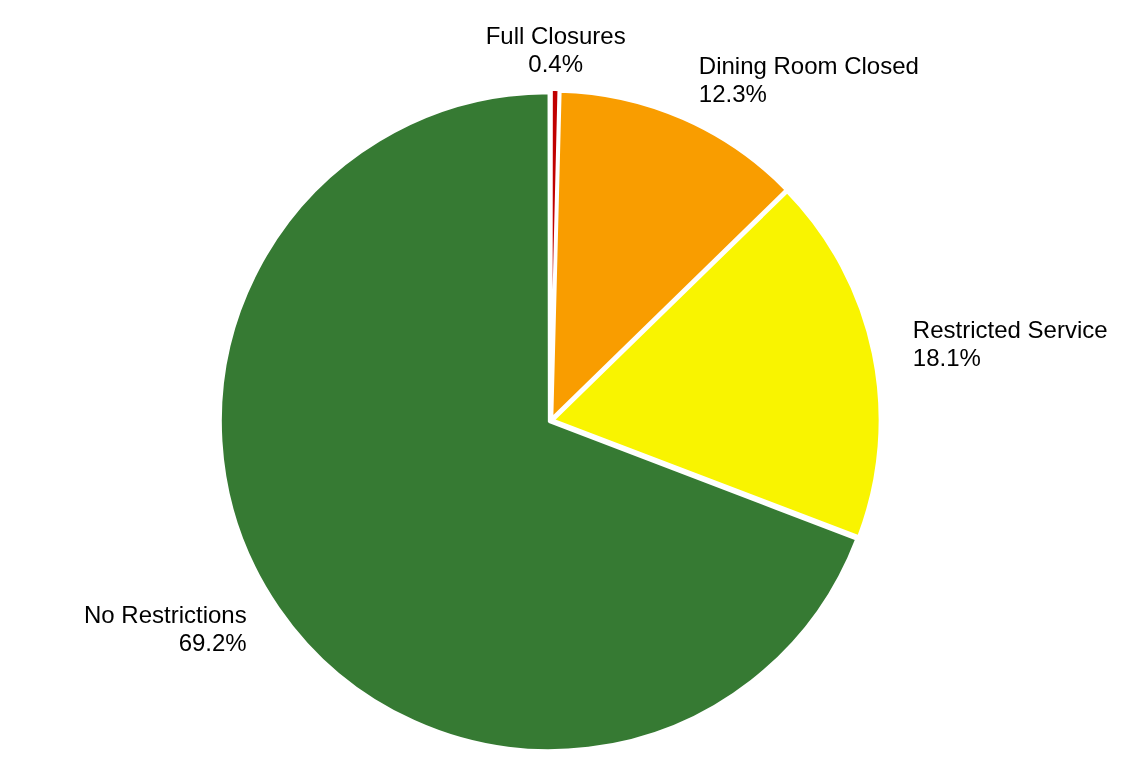  What do you see at coordinates (212, 642) in the screenshot?
I see `data-label: 69.2%` at bounding box center [212, 642].